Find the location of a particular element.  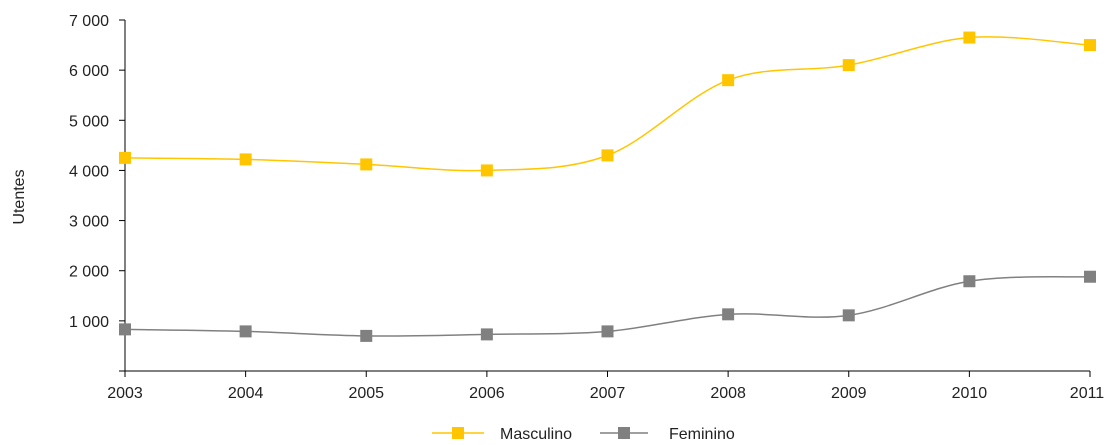

x-tick-label: 2011 is located at coordinates (1087, 393).